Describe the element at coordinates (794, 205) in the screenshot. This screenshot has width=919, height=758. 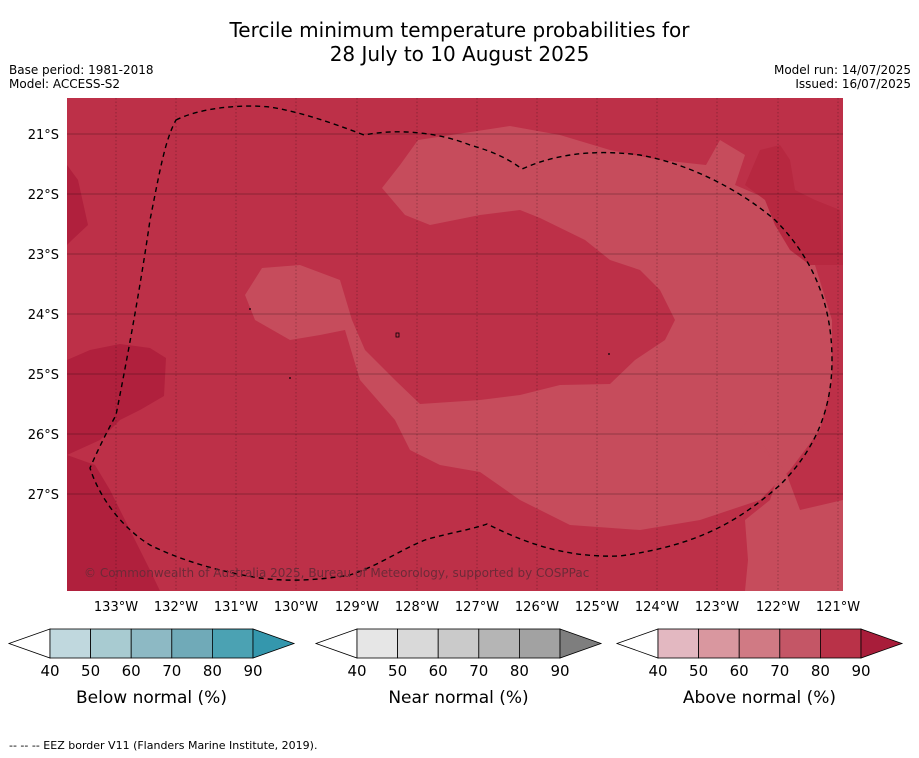
I see `darker-region-east` at that location.